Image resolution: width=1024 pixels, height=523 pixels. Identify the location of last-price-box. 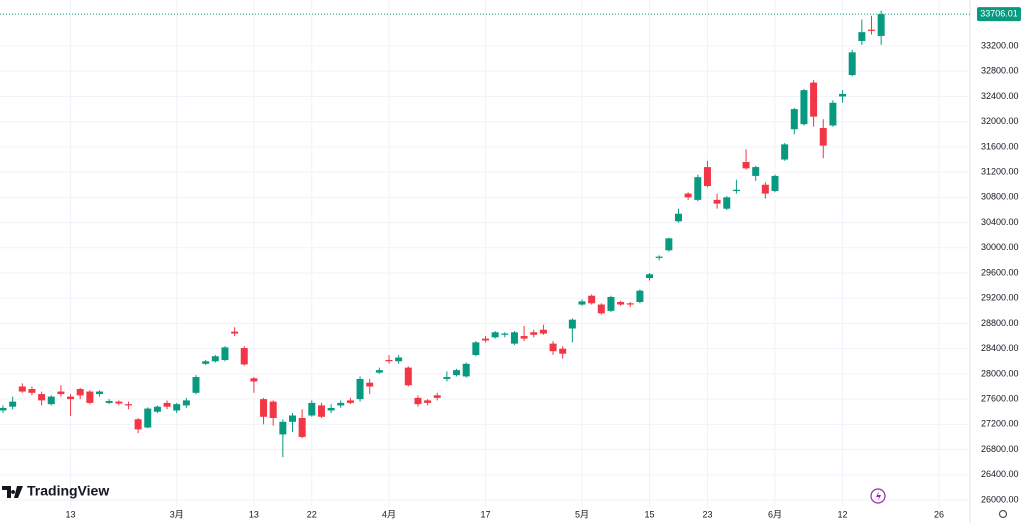
(999, 14).